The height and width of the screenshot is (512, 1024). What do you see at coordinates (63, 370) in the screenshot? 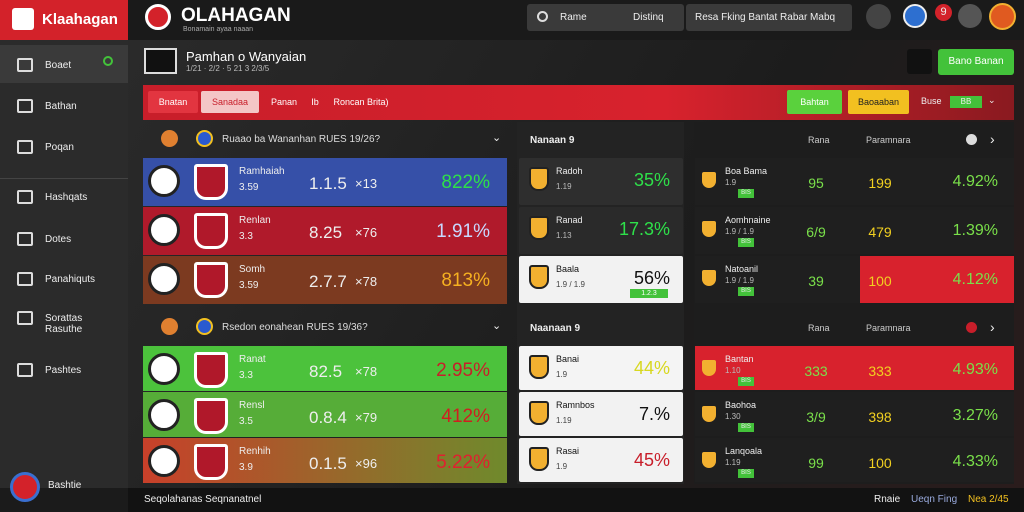
I see `nav-item: Pashtes` at bounding box center [63, 370].